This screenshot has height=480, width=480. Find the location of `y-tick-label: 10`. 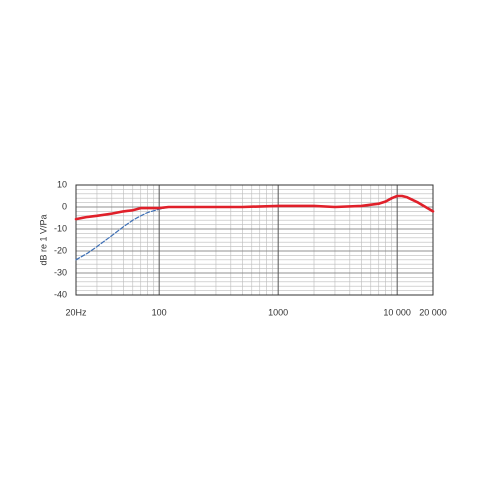

y-tick-label: 10 is located at coordinates (62, 184).